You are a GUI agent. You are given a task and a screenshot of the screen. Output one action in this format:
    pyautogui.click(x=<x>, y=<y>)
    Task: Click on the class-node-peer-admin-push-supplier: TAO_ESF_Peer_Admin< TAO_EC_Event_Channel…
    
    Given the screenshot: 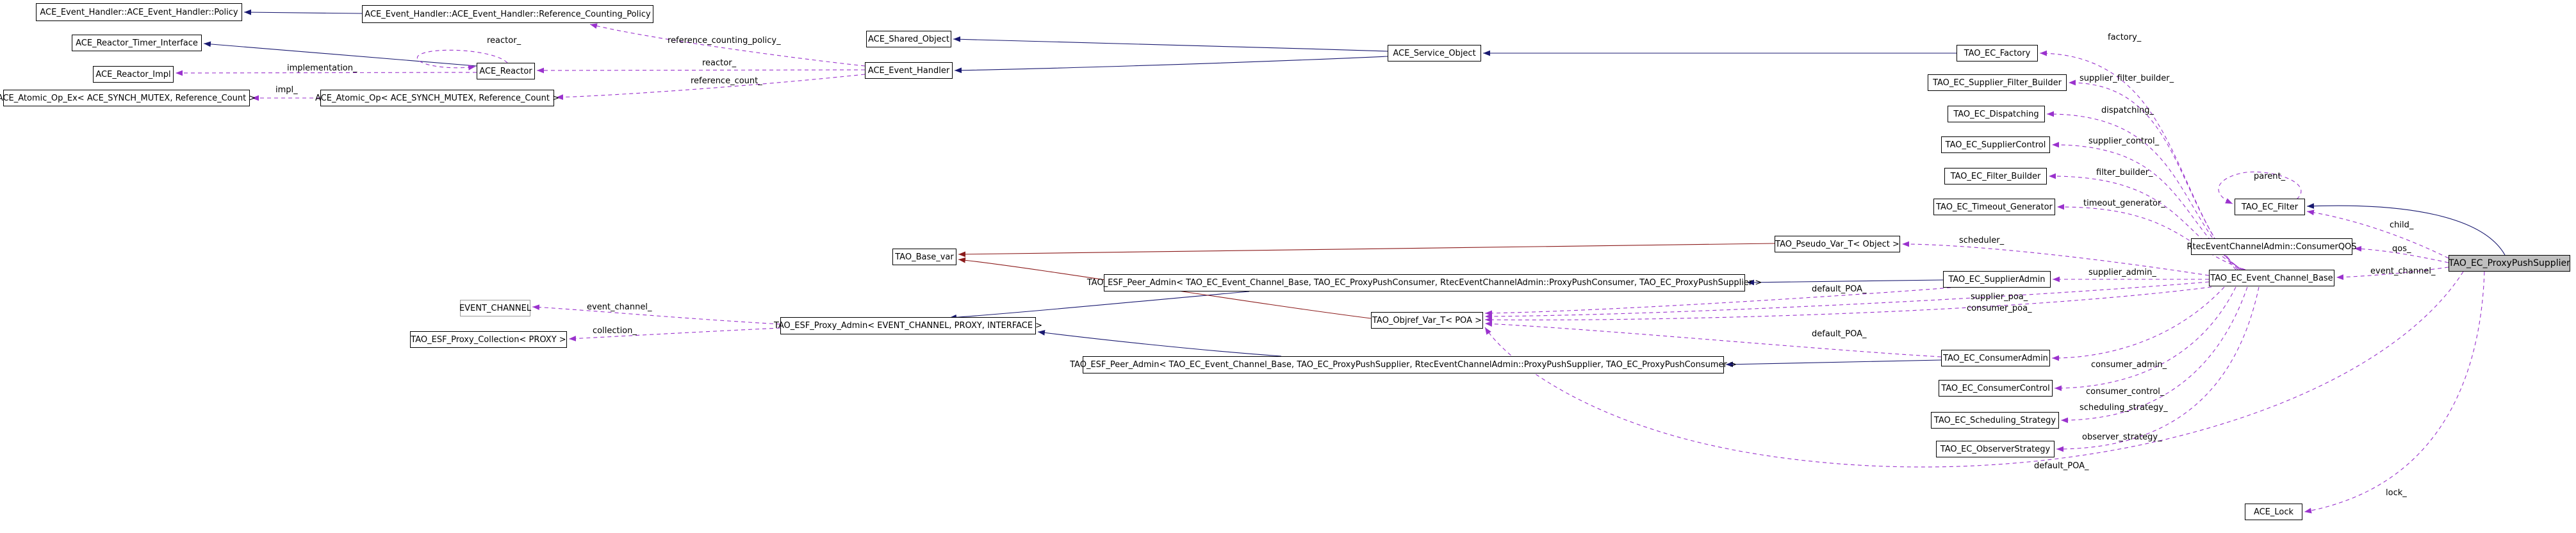 What is the action you would take?
    pyautogui.click(x=1403, y=364)
    